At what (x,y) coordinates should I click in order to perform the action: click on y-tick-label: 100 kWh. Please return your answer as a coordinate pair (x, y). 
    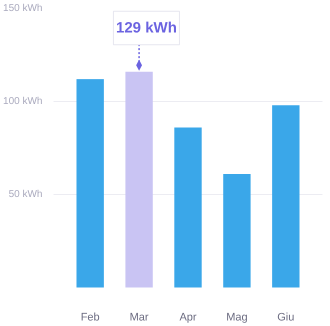
    Looking at the image, I should click on (23, 101).